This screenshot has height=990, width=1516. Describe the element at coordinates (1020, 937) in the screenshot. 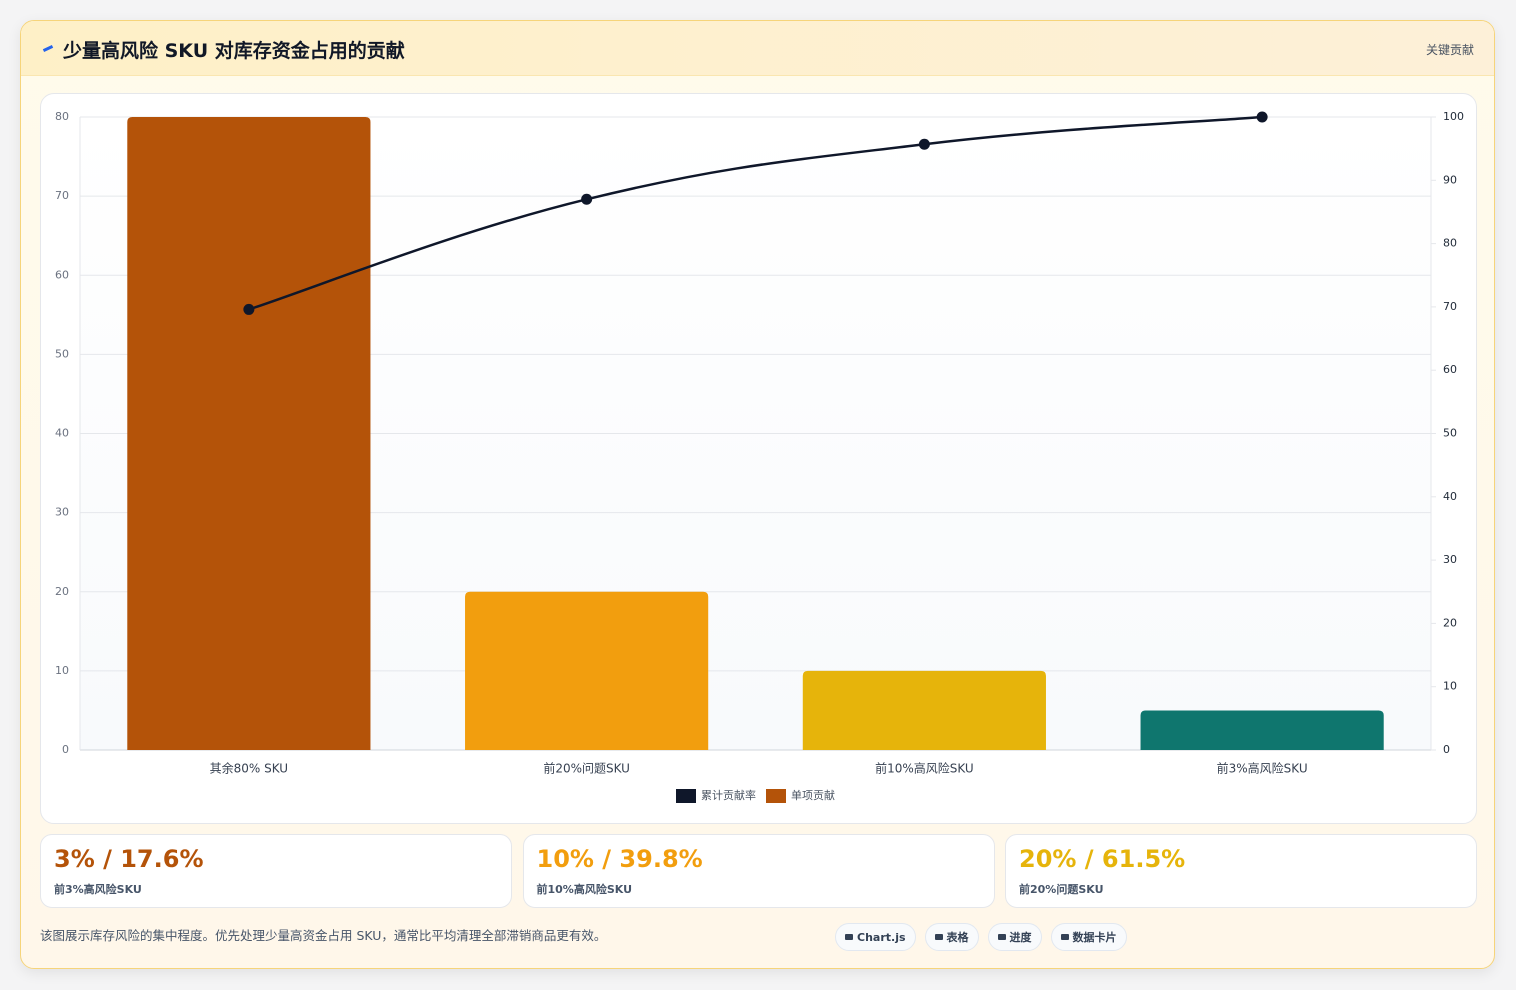

I see `button-label: 进度` at that location.